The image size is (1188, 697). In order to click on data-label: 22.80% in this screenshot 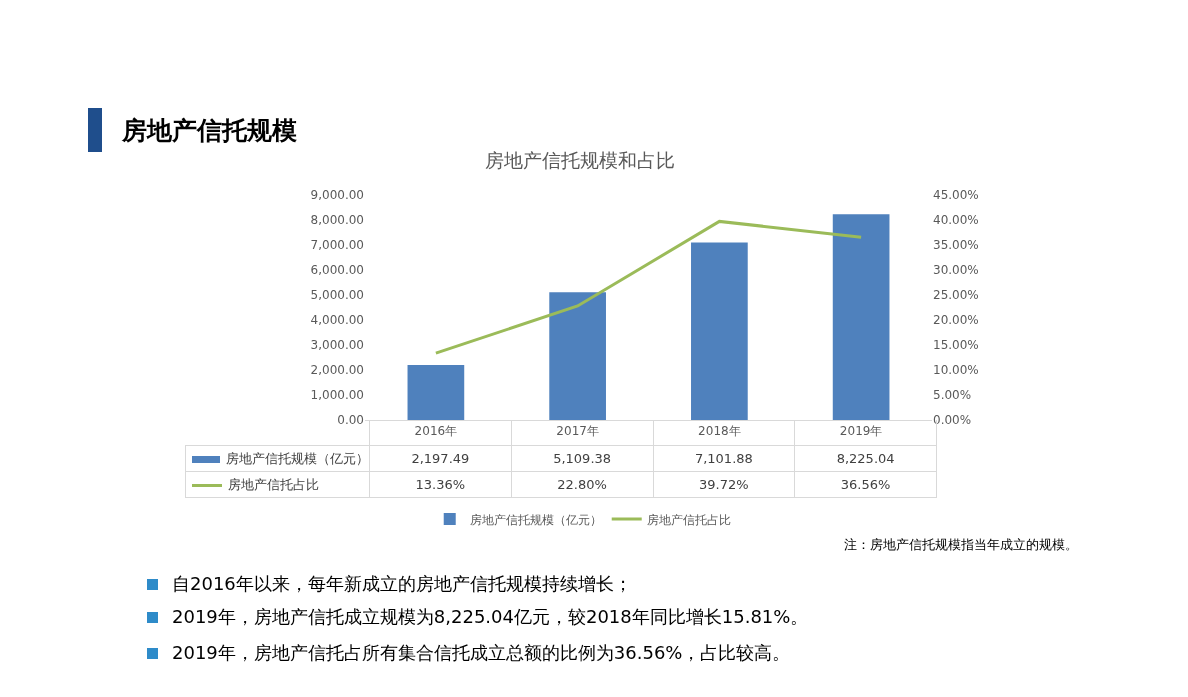, I will do `click(582, 484)`.